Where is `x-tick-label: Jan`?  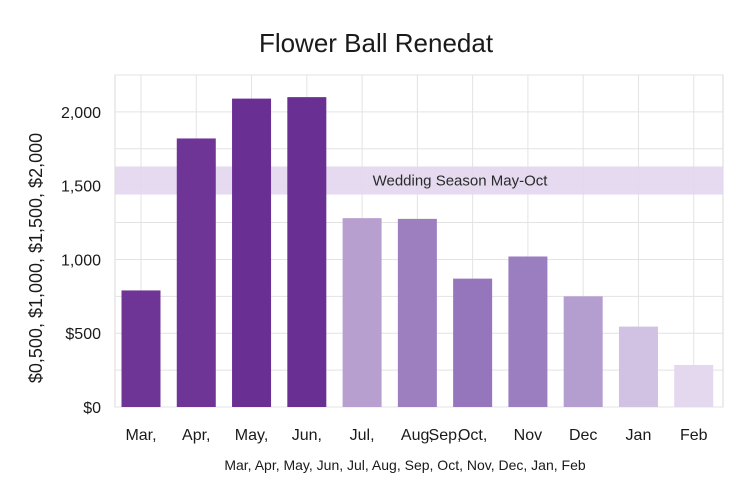
x-tick-label: Jan is located at coordinates (639, 435).